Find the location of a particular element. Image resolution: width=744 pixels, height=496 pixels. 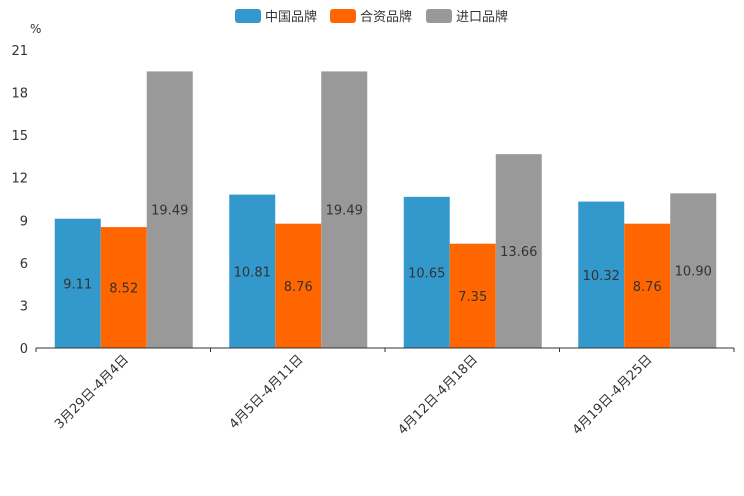

x-tick-label: 4月19日-4月25日 is located at coordinates (613, 395).